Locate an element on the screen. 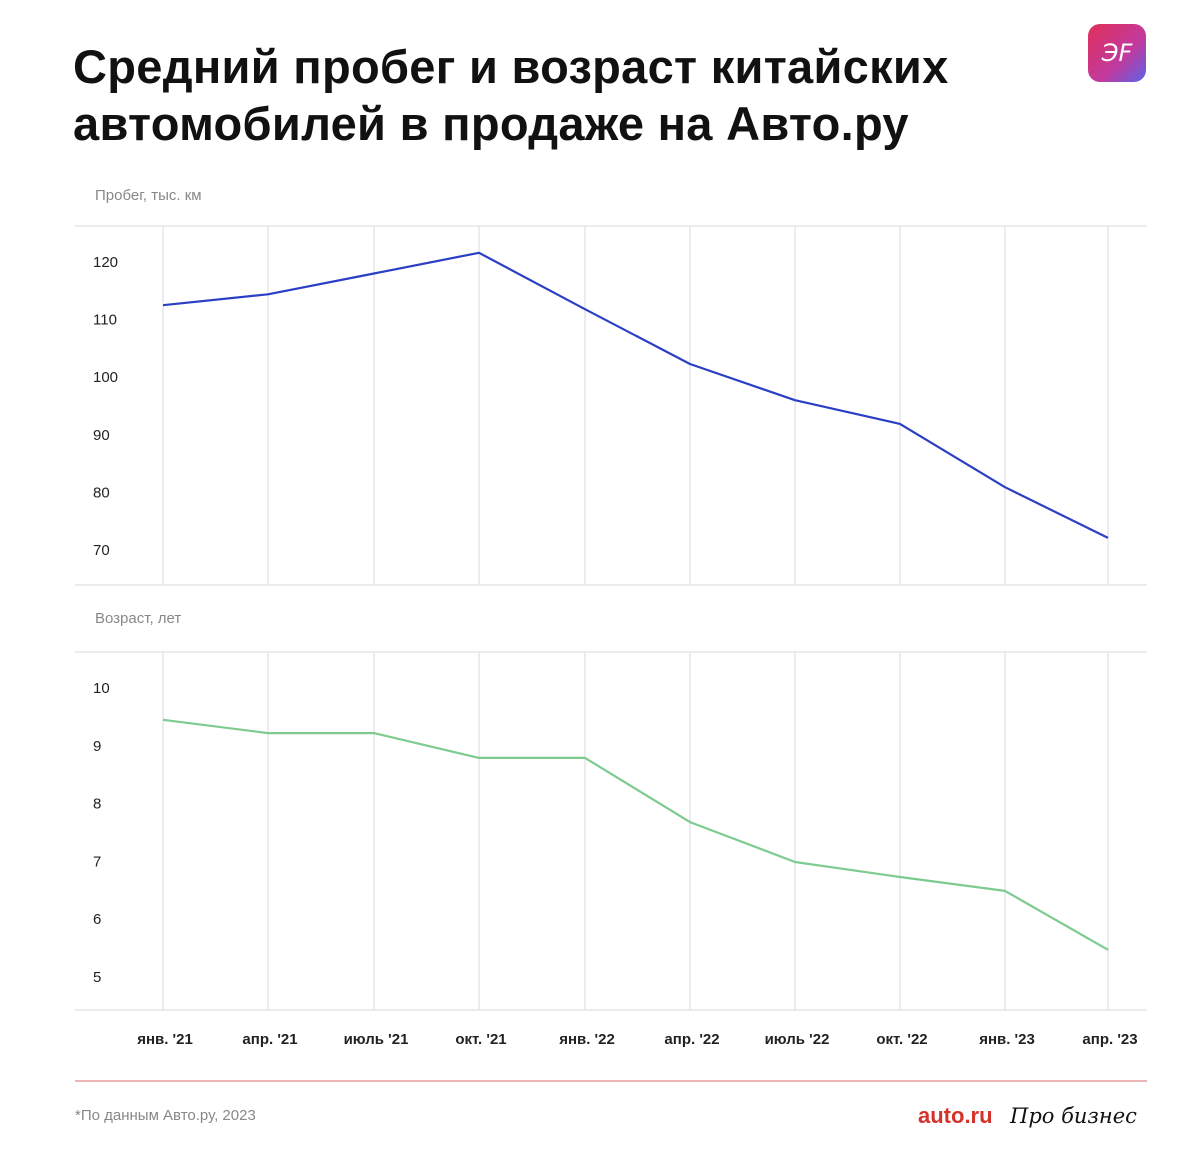 The width and height of the screenshot is (1200, 1171). x-tick-label: янв. '22 is located at coordinates (587, 1039).